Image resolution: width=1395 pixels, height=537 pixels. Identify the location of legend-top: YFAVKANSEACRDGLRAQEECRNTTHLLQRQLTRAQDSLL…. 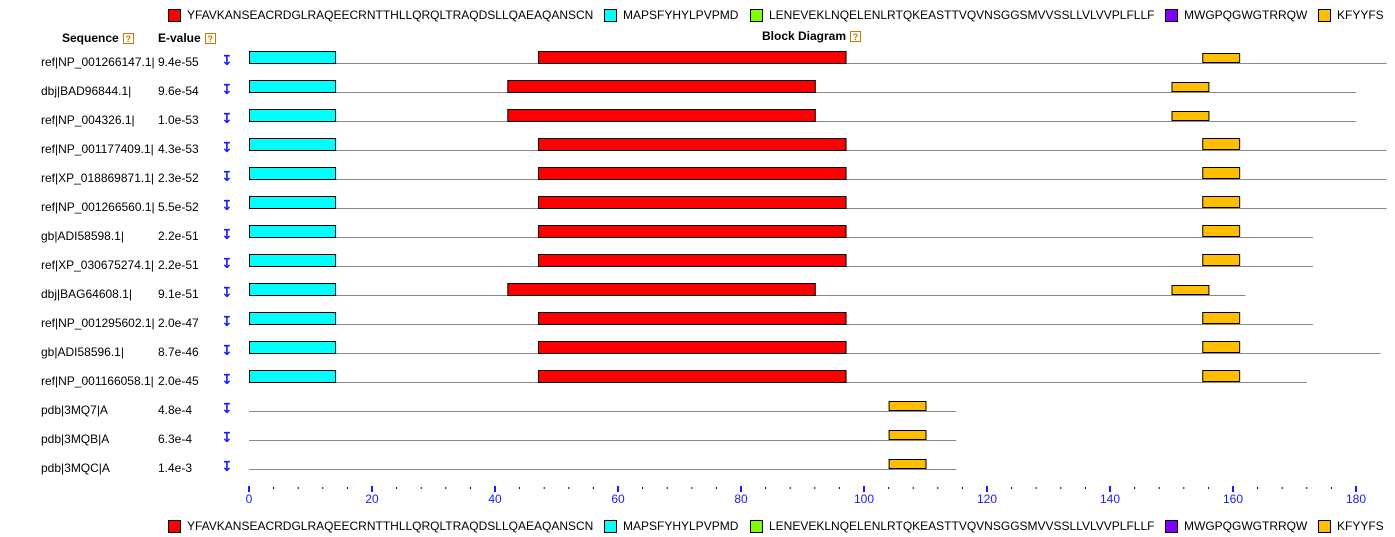
(697, 15).